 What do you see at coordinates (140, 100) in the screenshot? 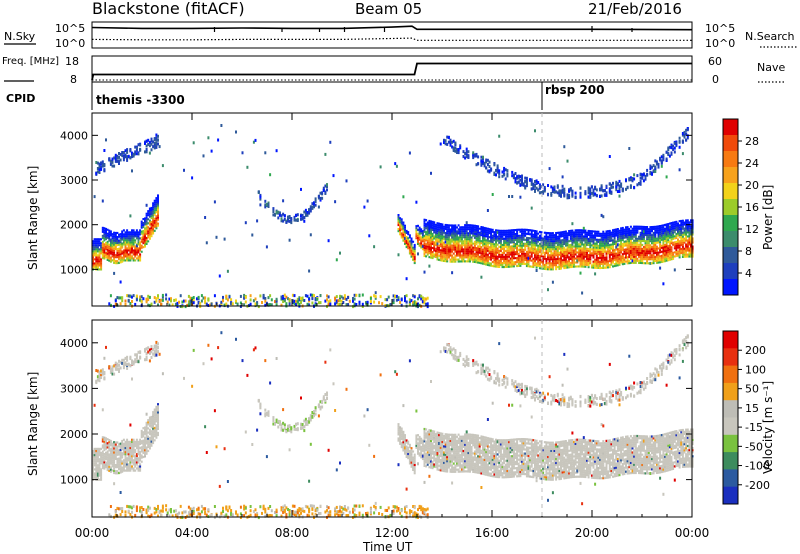
I see `cpid-segment-0: themis -3300` at bounding box center [140, 100].